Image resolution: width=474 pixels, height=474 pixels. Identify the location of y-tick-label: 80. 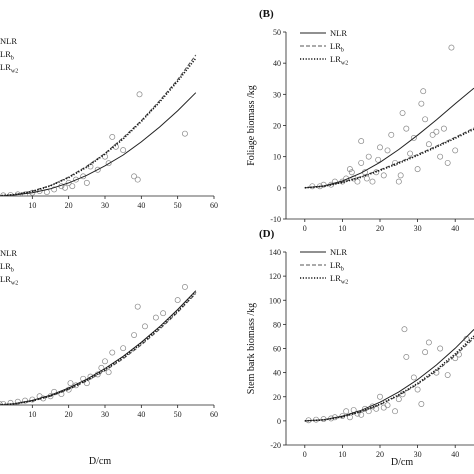
(277, 324).